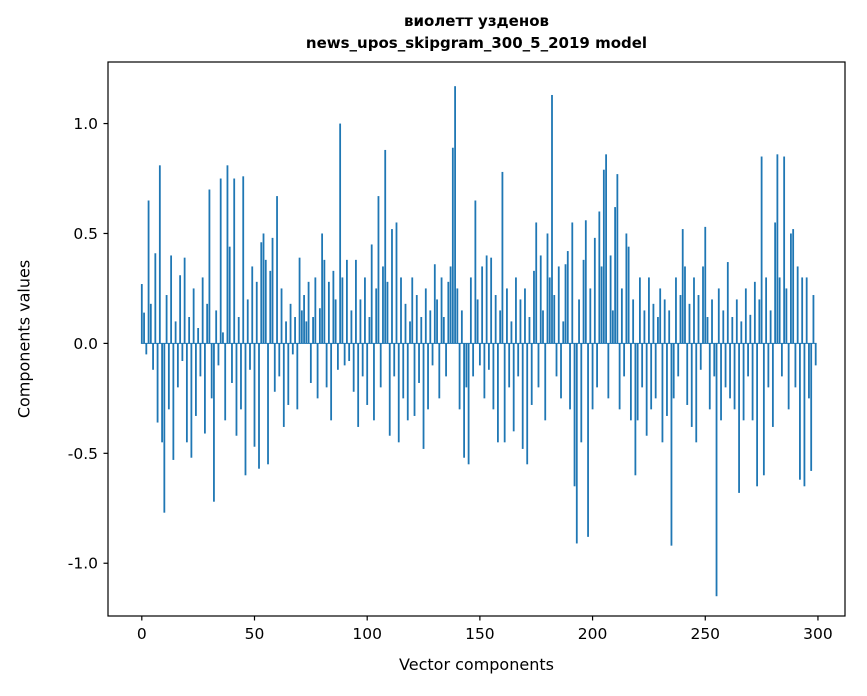  What do you see at coordinates (255, 634) in the screenshot?
I see `x-tick-label: 50` at bounding box center [255, 634].